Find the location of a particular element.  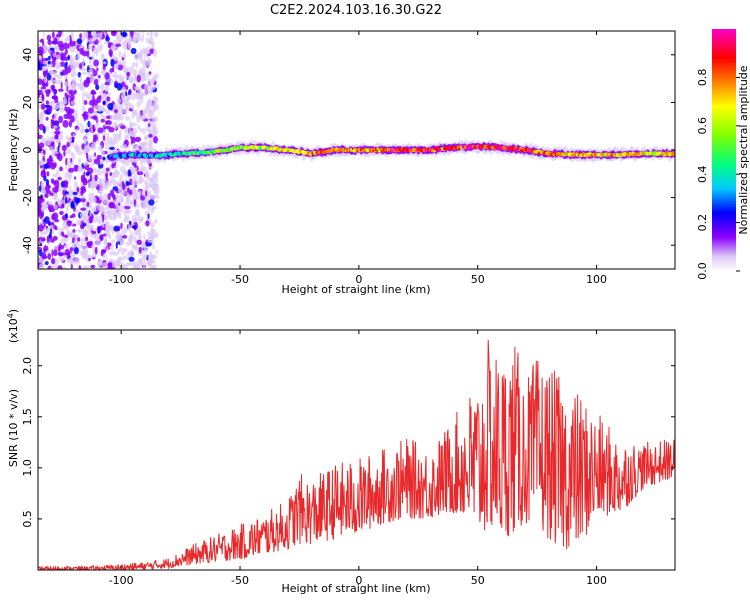

colorbar-ticks: 0.0 0.2 0.4 0.6 0.8 is located at coordinates (718, 174).